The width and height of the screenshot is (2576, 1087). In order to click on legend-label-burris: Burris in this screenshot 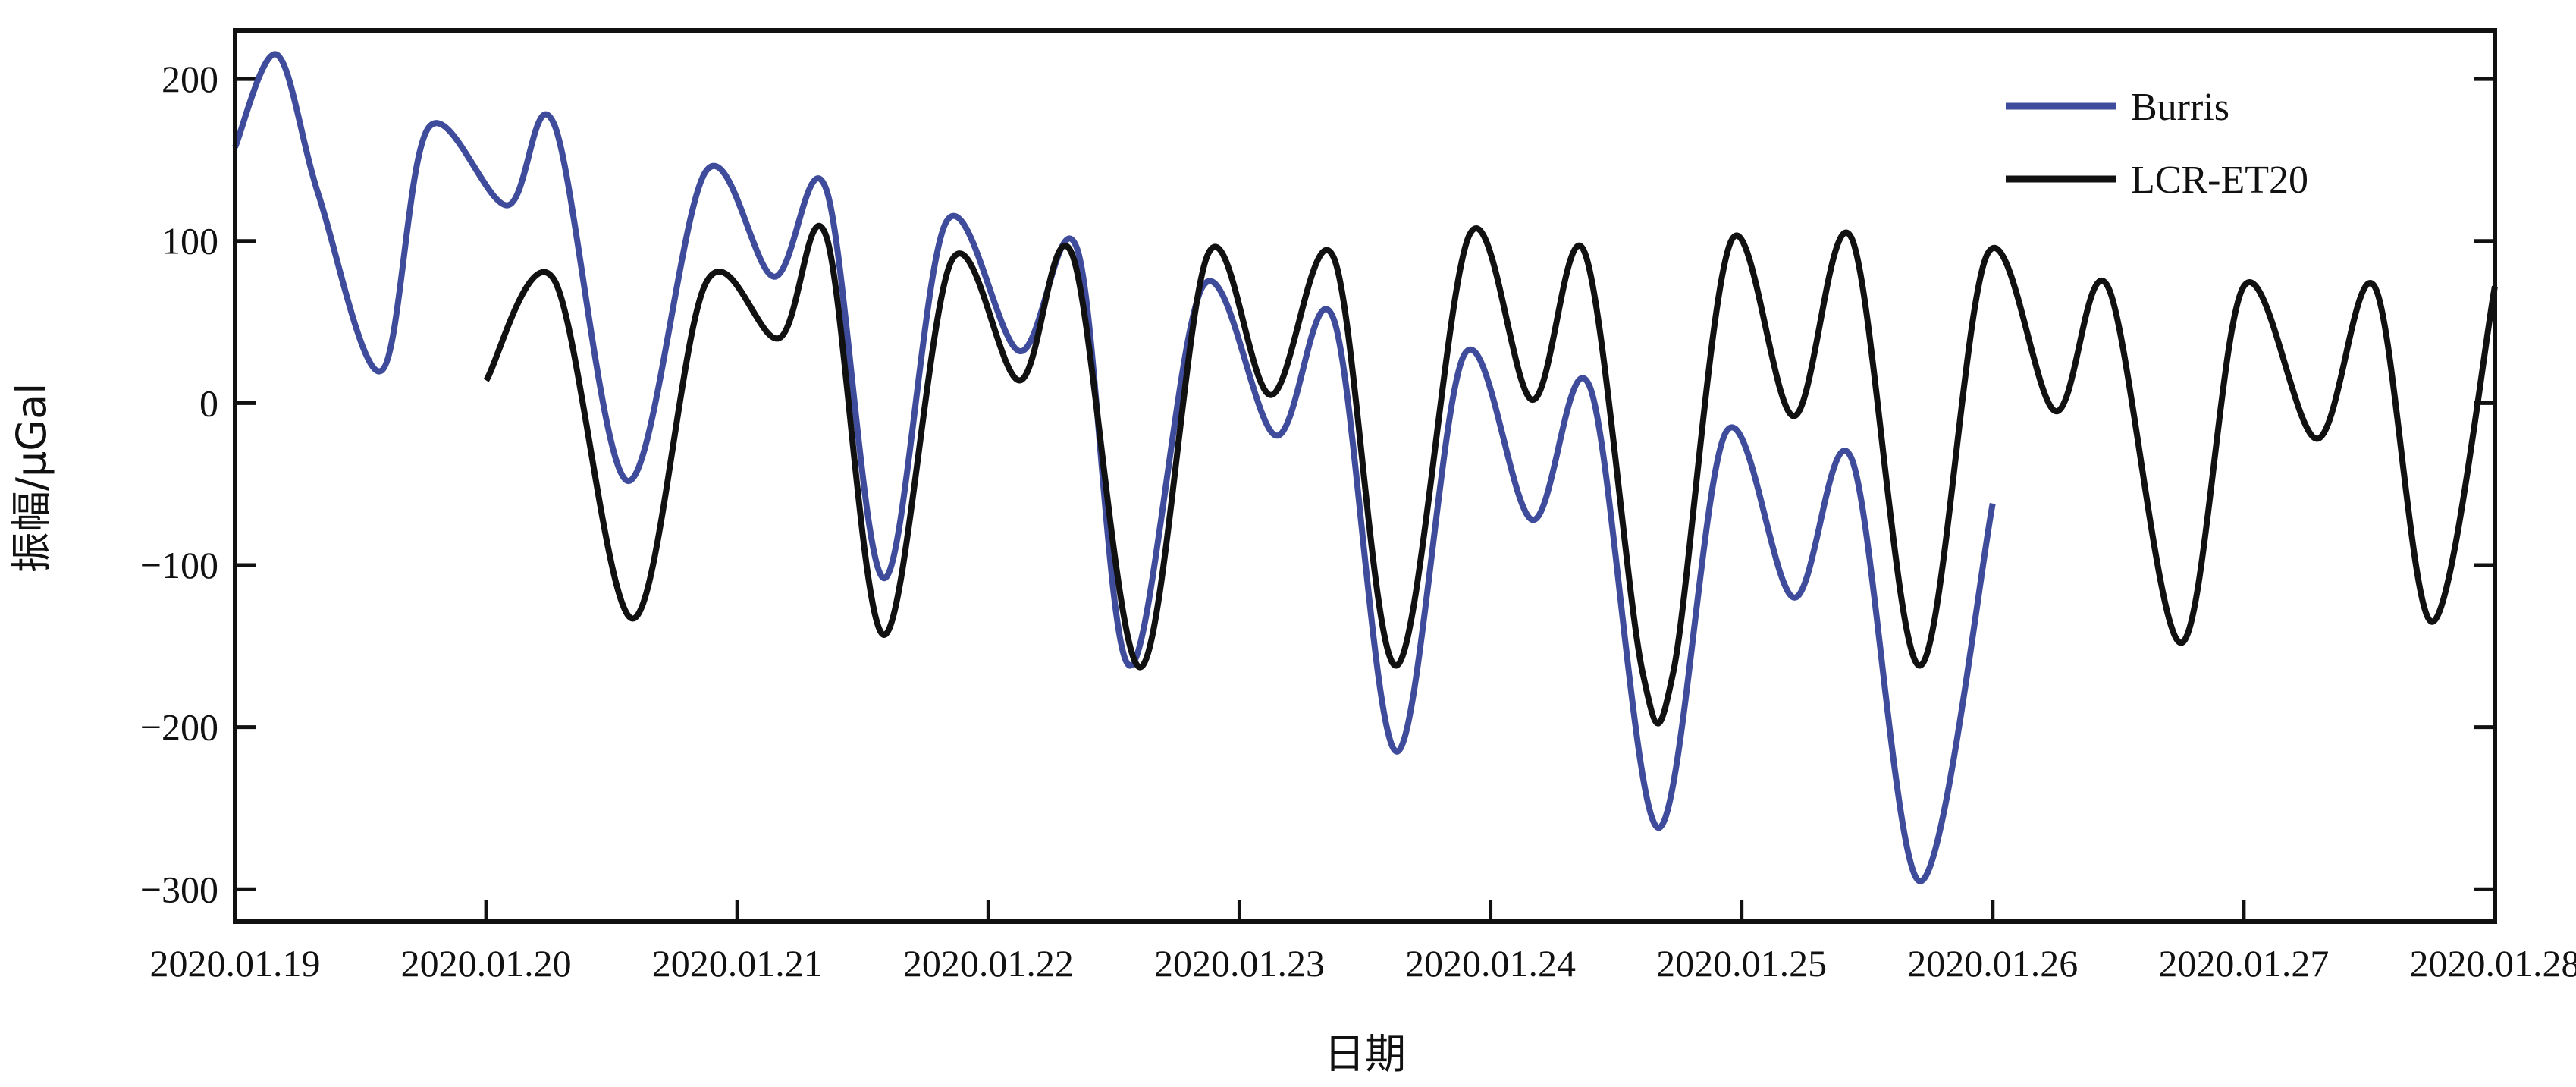, I will do `click(2180, 107)`.